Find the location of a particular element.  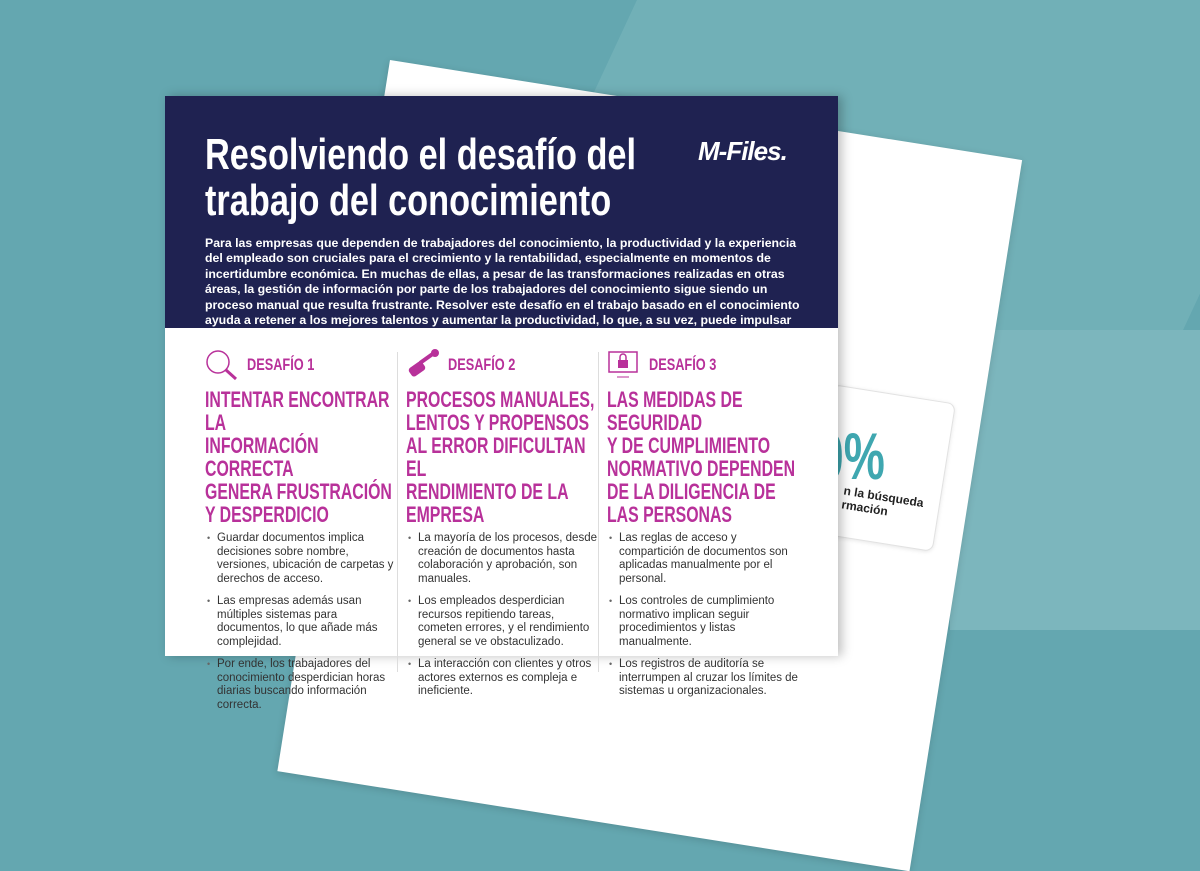

challenge-label: DESAFÍO 3 is located at coordinates (683, 364).